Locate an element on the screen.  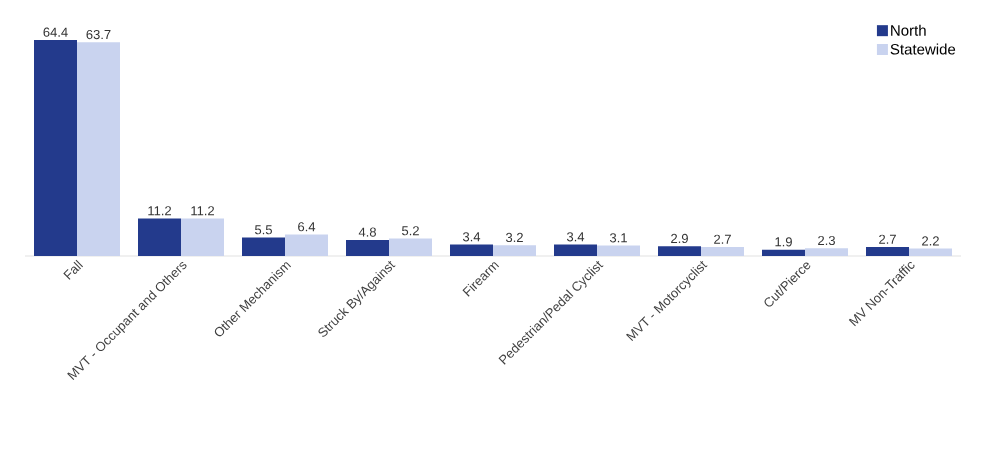
data-label: 6.4 is located at coordinates (307, 227).